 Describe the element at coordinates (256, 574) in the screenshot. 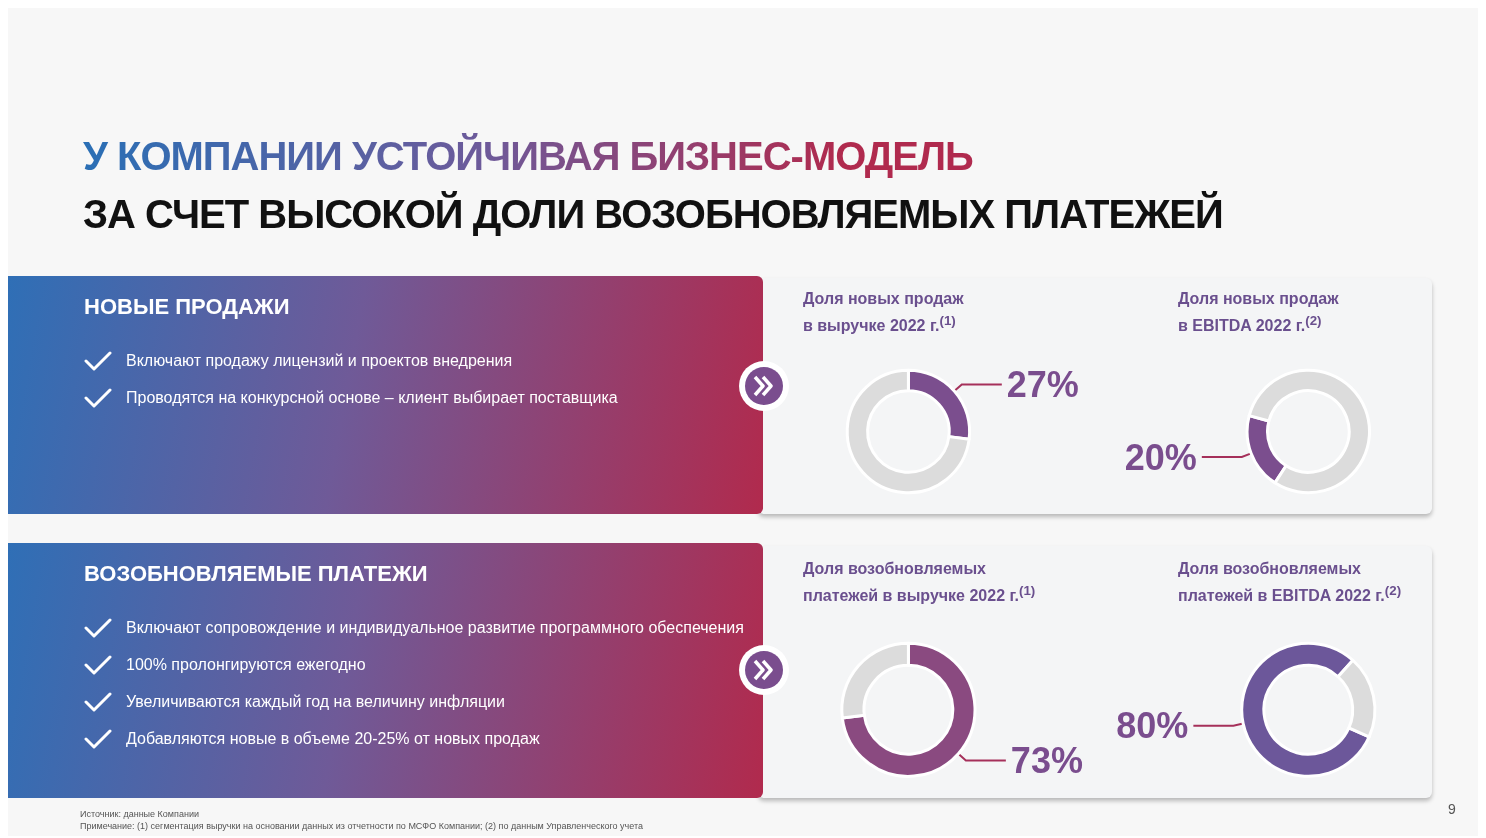

I see `text: ВОЗОБНОВЛЯЕМЫЕ ПЛАТЕЖИ` at that location.